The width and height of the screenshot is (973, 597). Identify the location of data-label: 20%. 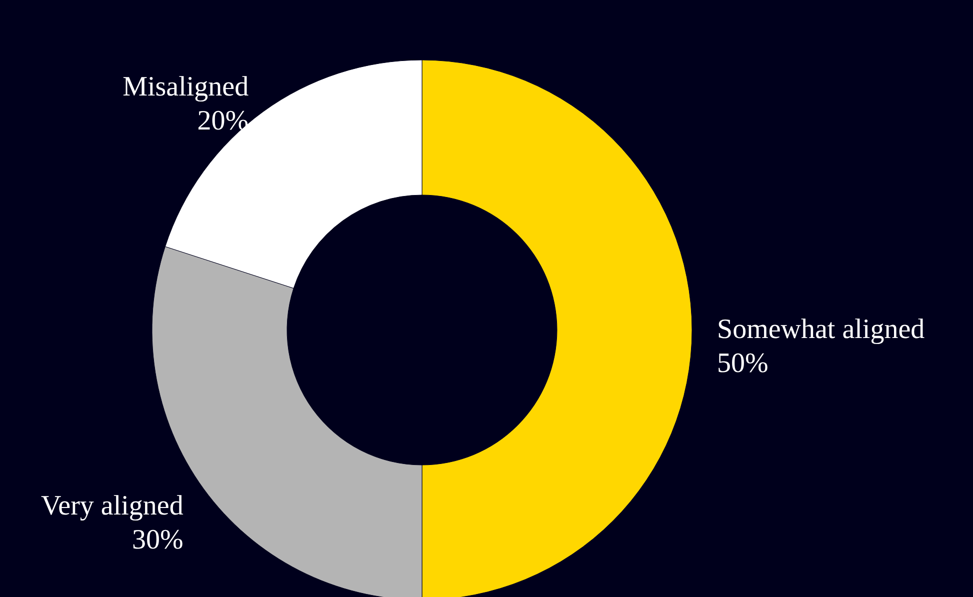
(223, 120).